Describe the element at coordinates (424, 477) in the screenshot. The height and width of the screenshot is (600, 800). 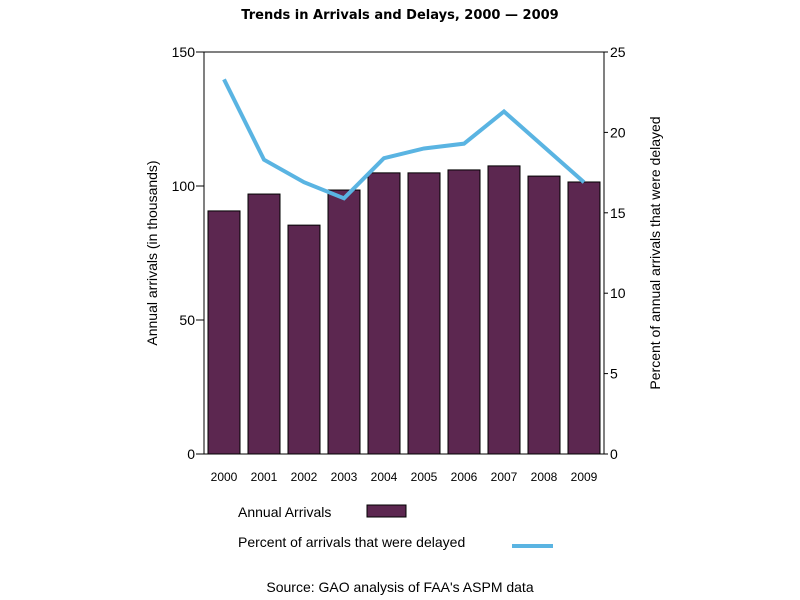
I see `x-tick-label: 2005` at that location.